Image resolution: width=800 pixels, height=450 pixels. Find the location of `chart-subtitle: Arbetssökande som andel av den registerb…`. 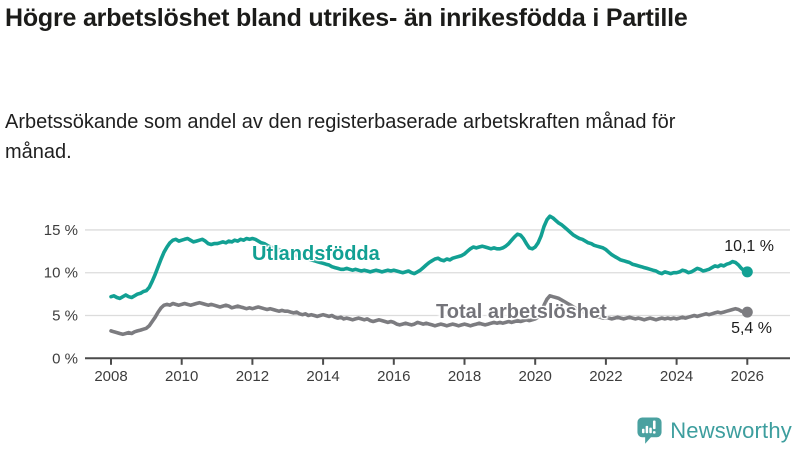

chart-subtitle: Arbetssökande som andel av den registerb… is located at coordinates (340, 137).